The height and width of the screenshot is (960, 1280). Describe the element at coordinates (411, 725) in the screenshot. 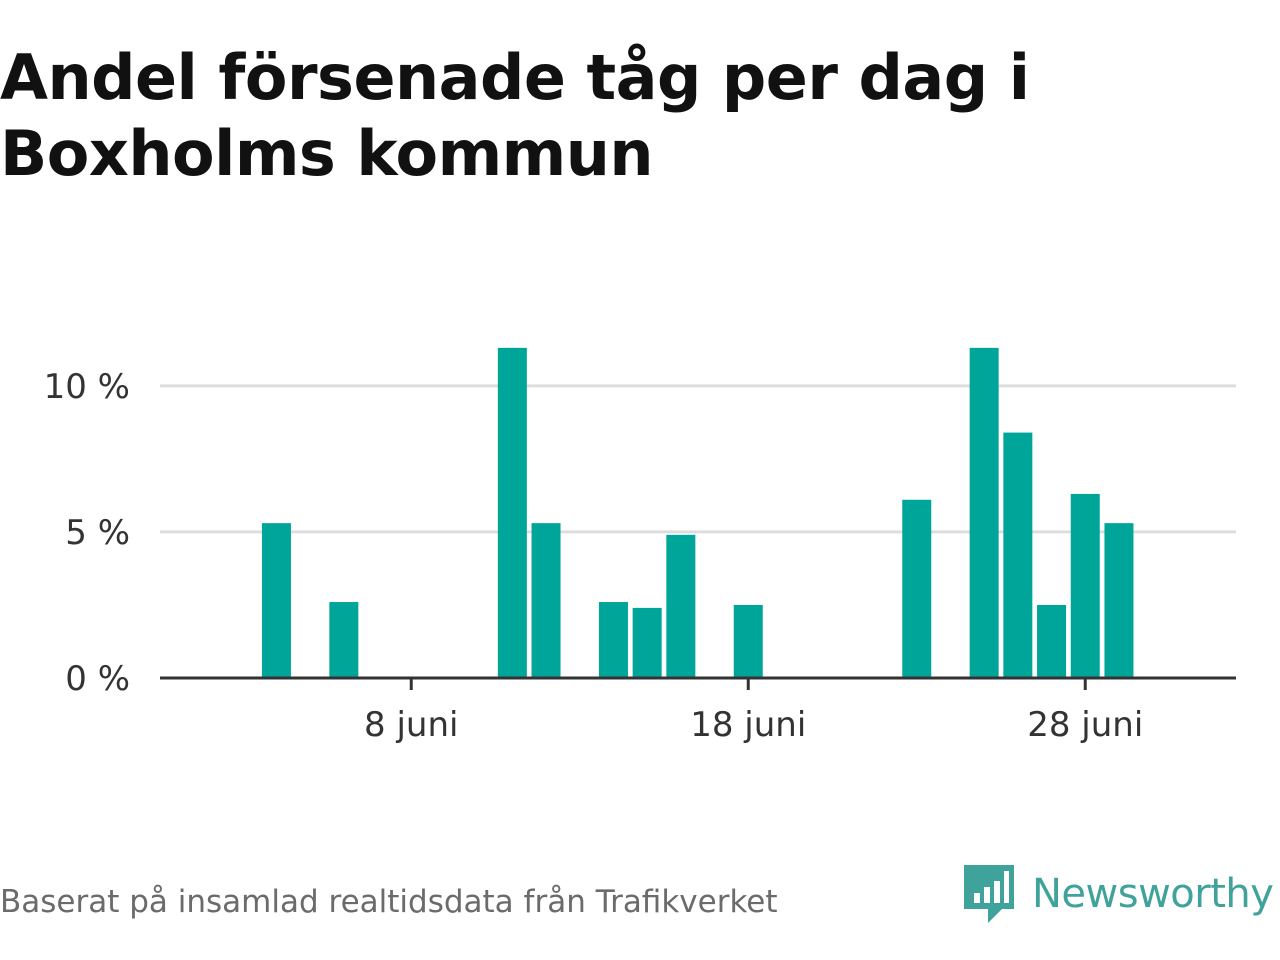

I see `x-tick-label: 8 juni` at that location.